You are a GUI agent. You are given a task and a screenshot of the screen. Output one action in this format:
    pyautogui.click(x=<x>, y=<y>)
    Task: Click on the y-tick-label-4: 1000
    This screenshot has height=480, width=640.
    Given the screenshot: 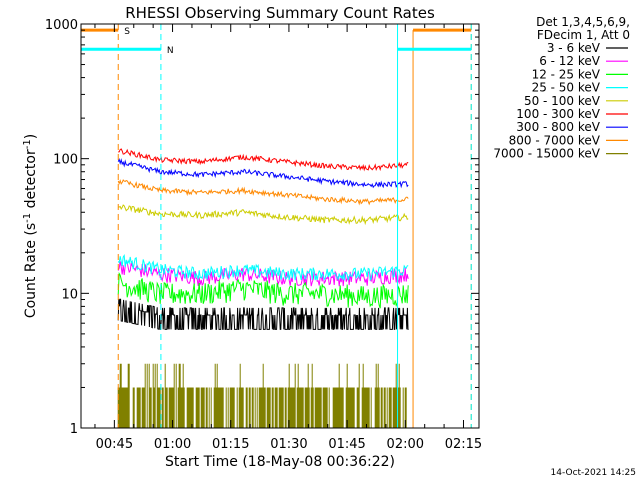 What is the action you would take?
    pyautogui.click(x=61, y=25)
    